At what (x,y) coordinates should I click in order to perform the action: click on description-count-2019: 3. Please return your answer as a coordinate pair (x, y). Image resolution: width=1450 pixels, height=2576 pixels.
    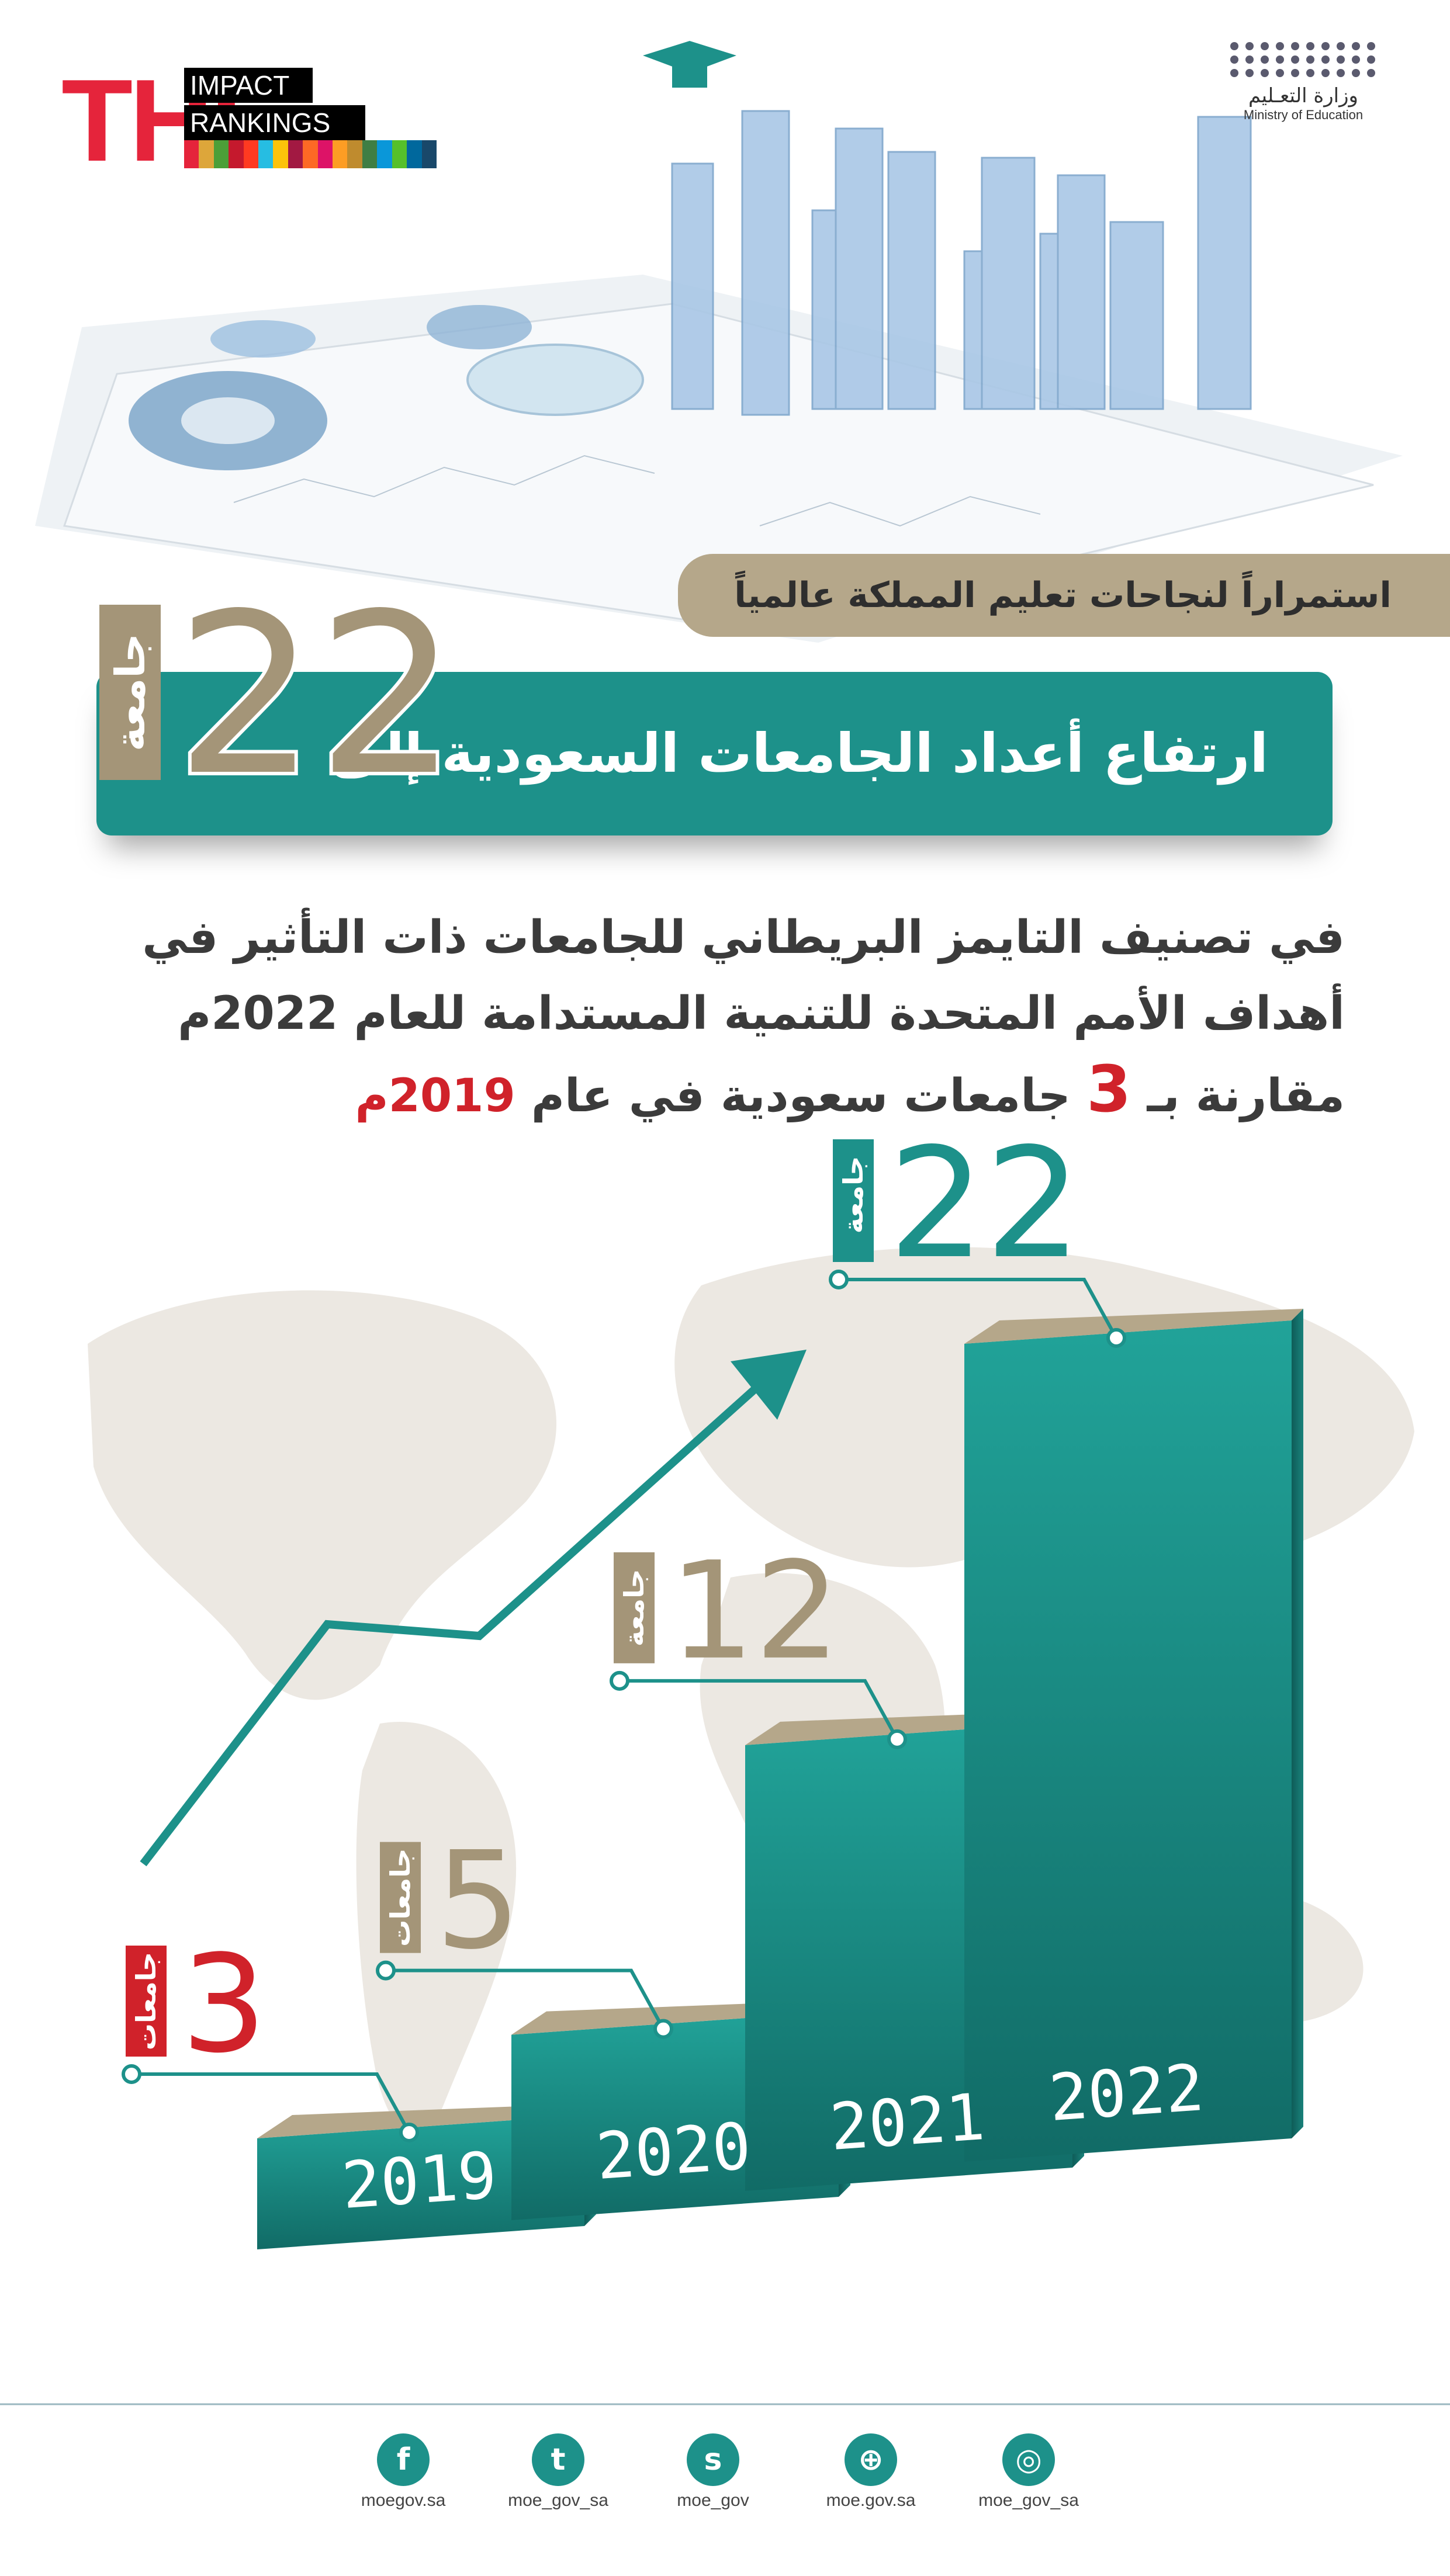
    Looking at the image, I should click on (1109, 1089).